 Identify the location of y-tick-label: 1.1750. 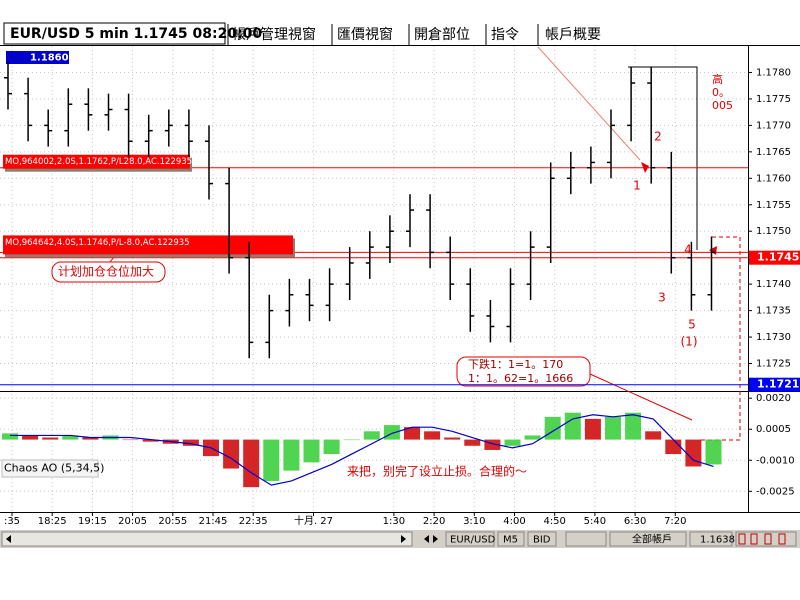
(773, 231).